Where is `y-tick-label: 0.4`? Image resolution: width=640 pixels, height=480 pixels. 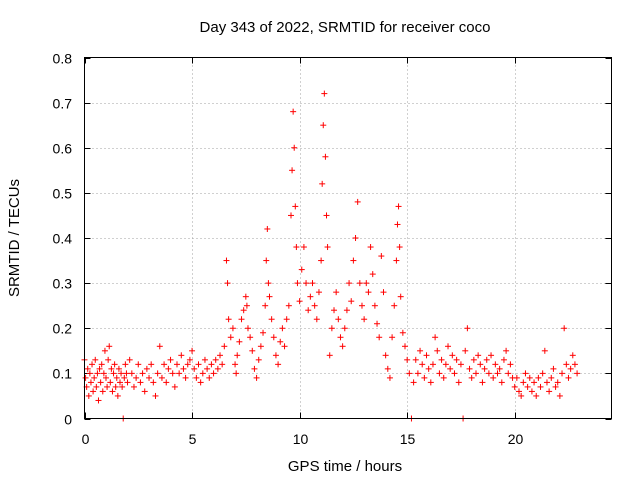 y-tick-label: 0.4 is located at coordinates (63, 239).